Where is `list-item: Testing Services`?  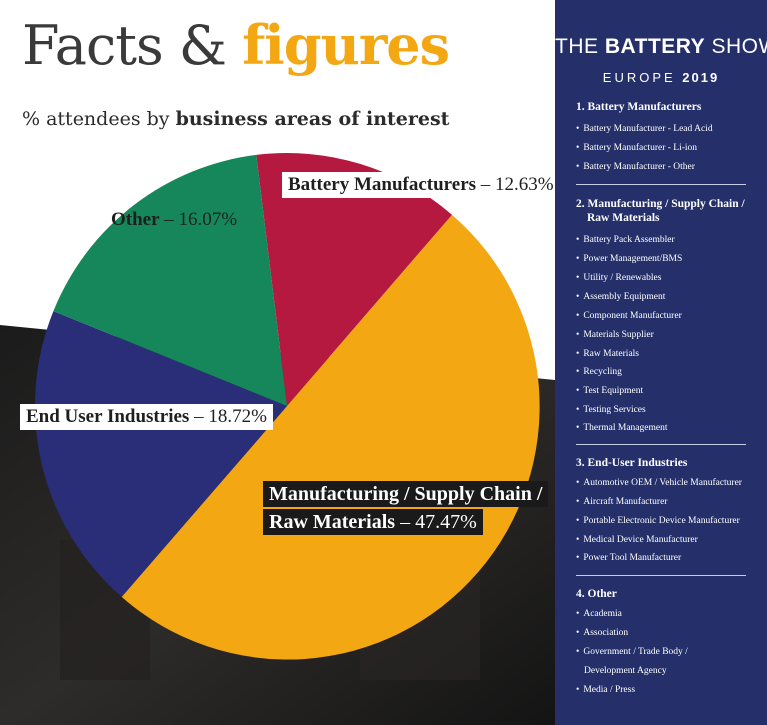
list-item: Testing Services is located at coordinates (610, 410).